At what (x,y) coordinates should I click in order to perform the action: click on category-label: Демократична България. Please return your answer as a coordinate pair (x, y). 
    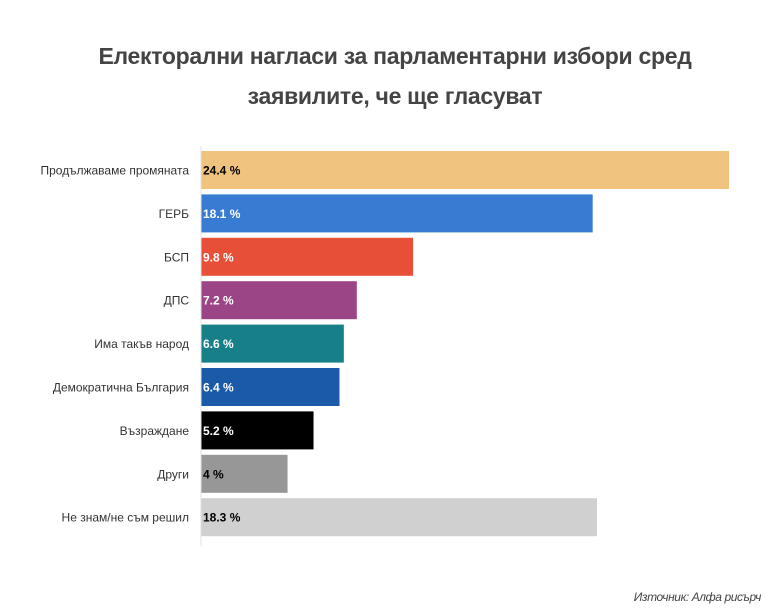
    Looking at the image, I should click on (121, 388).